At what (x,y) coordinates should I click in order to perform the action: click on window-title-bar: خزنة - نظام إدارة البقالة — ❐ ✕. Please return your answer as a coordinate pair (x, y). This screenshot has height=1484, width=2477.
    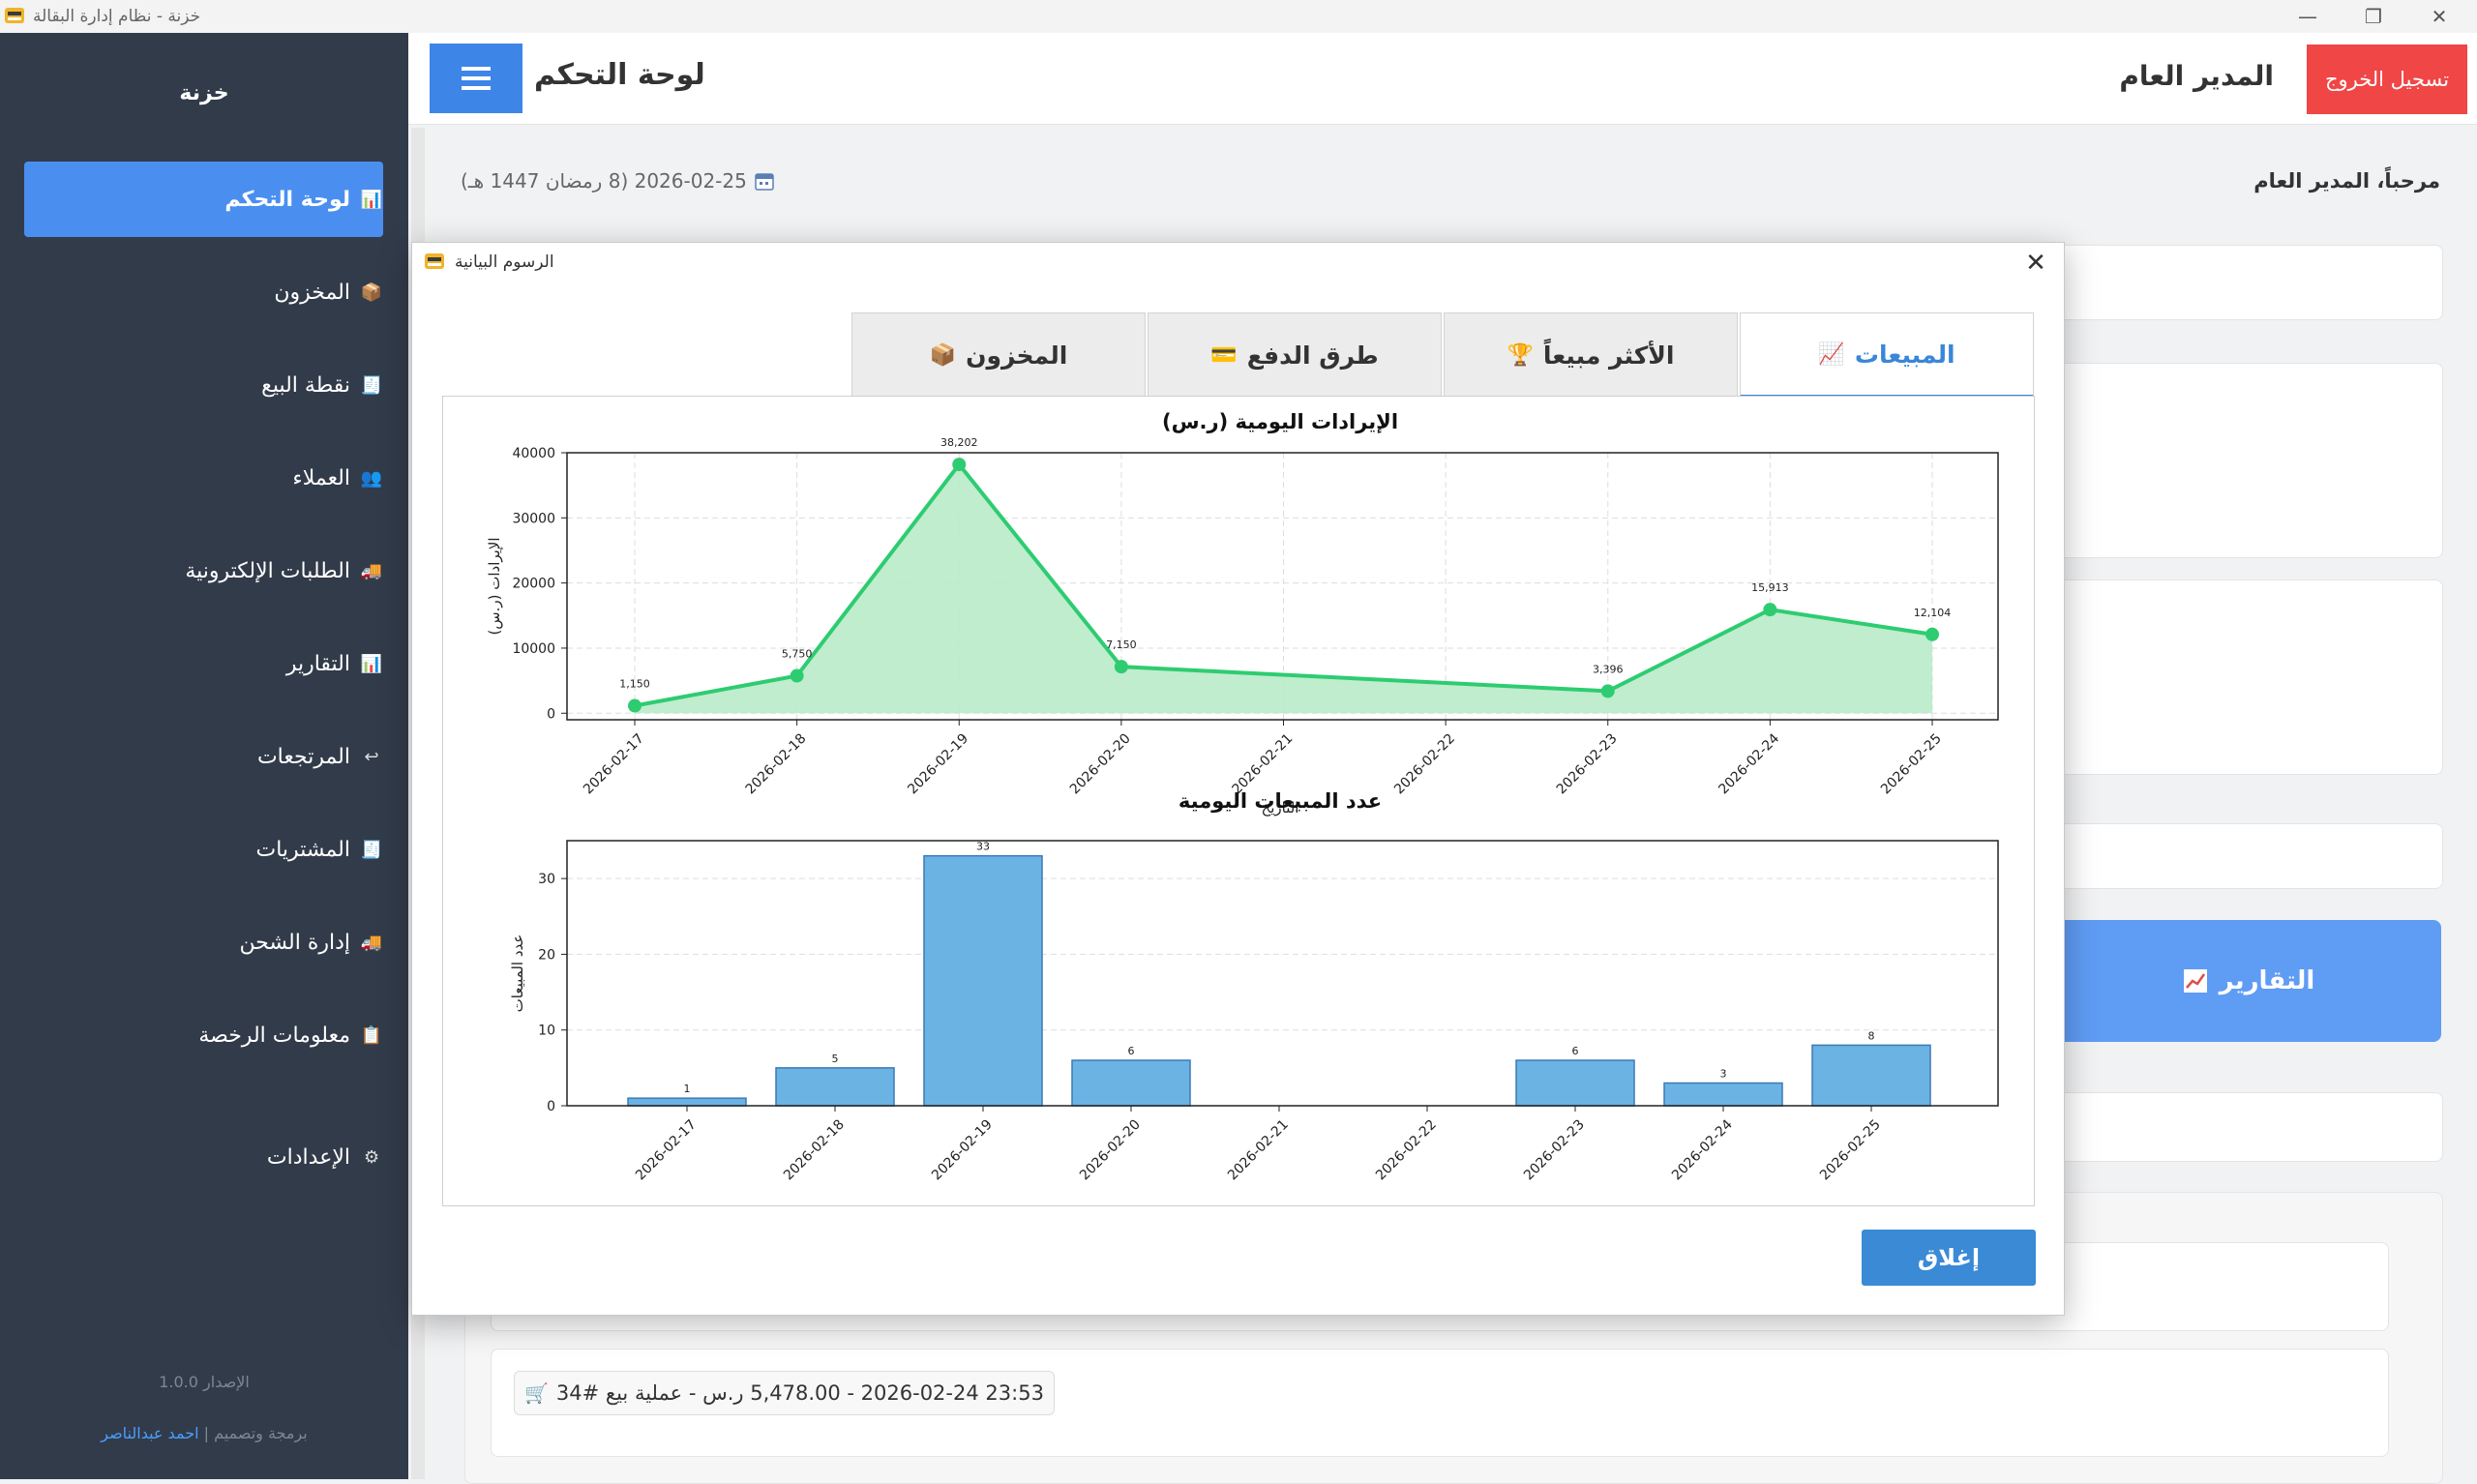
    Looking at the image, I should click on (1238, 17).